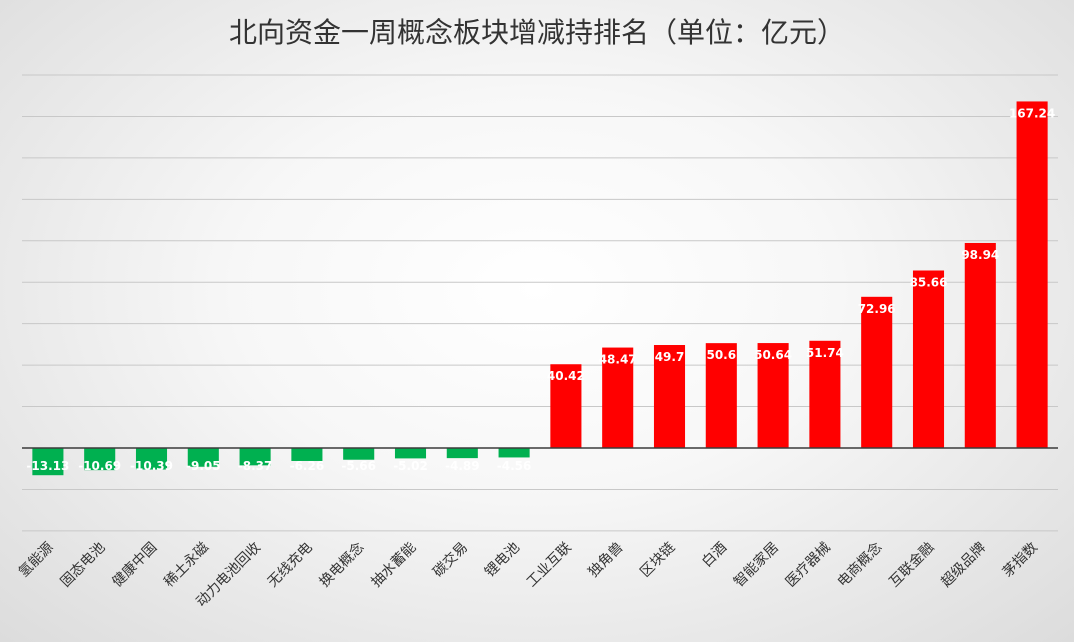 Image resolution: width=1074 pixels, height=642 pixels. What do you see at coordinates (549, 565) in the screenshot?
I see `category-label: 工业互联` at bounding box center [549, 565].